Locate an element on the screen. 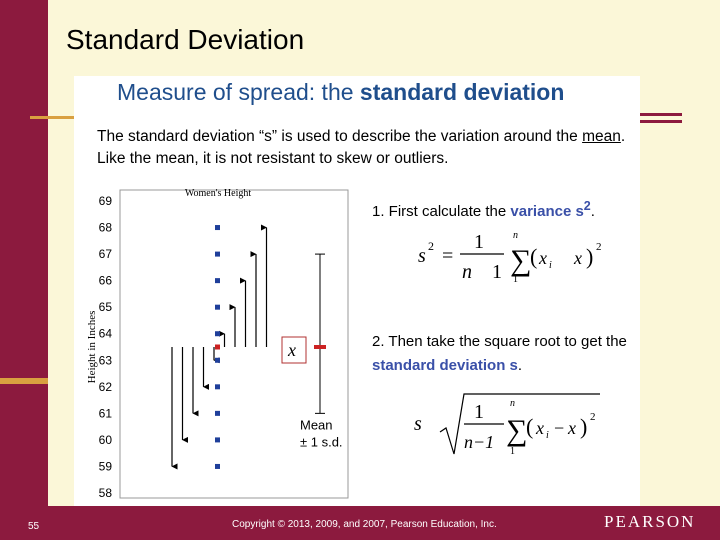 The width and height of the screenshot is (720, 540). f1-xbar: x is located at coordinates (577, 258).